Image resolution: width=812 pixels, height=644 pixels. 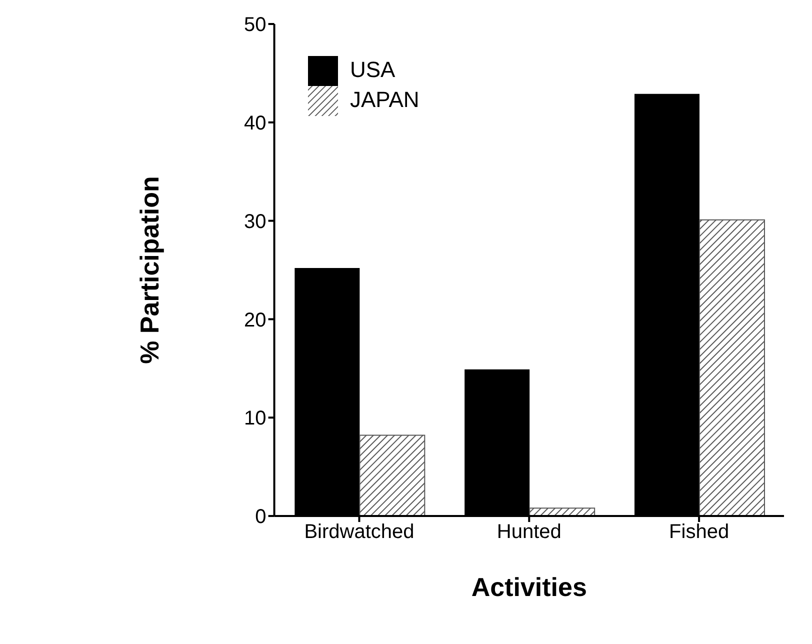 What do you see at coordinates (255, 419) in the screenshot?
I see `y-tick-label: 10` at bounding box center [255, 419].